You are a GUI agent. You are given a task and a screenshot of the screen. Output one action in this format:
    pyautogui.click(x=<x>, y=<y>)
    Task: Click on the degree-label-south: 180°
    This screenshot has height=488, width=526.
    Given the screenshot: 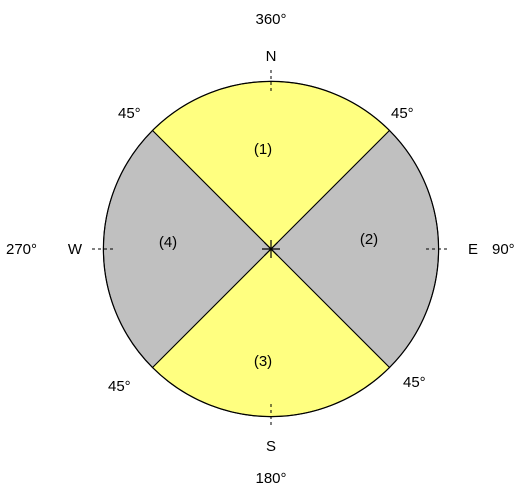 What is the action you would take?
    pyautogui.click(x=270, y=478)
    